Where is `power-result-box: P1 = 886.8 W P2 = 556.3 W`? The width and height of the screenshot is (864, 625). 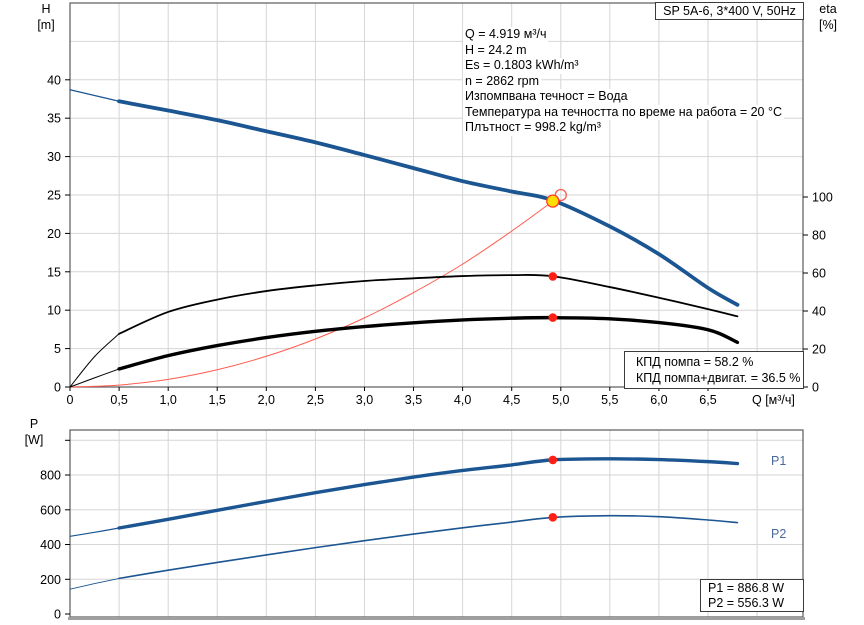 power-result-box: P1 = 886.8 W P2 = 556.3 W is located at coordinates (752, 595).